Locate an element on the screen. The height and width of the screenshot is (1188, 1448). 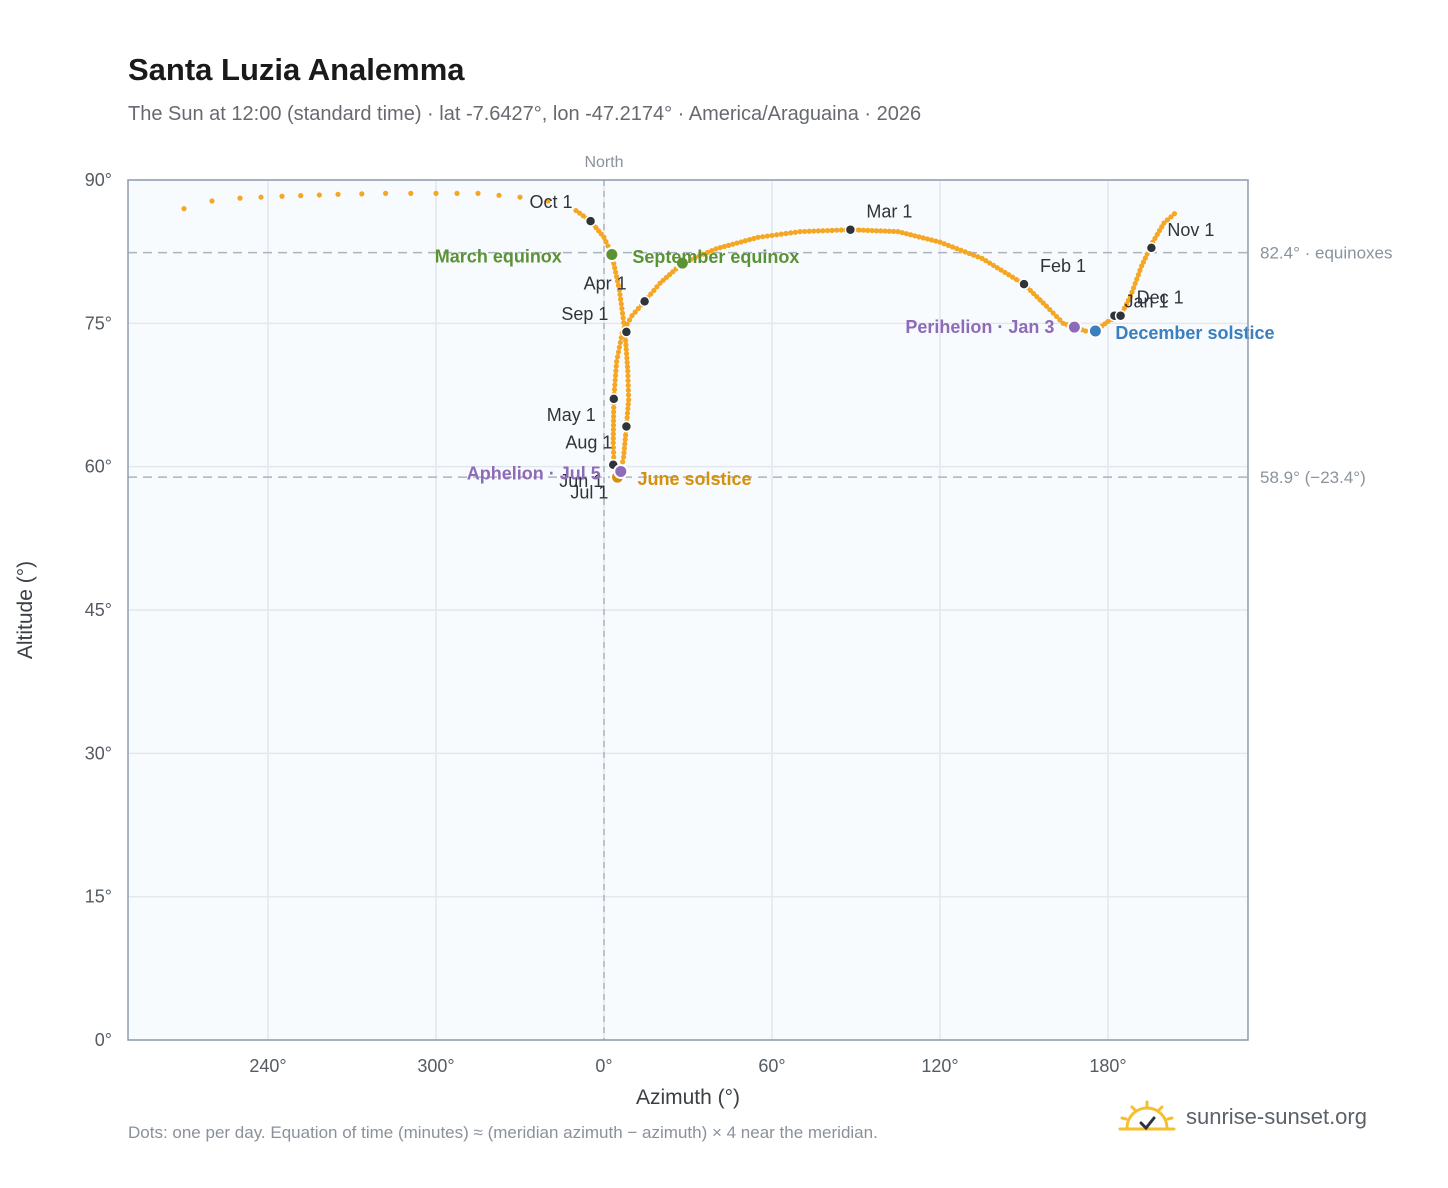
y-tick-label: 60° is located at coordinates (98, 467).